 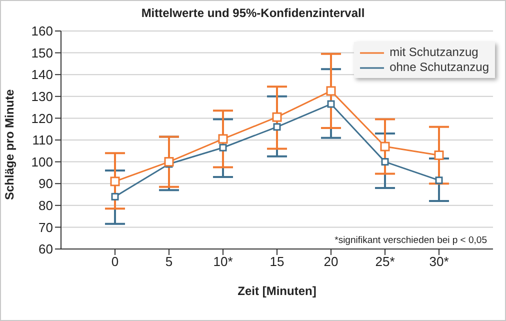 What do you see at coordinates (223, 262) in the screenshot?
I see `x-tick-label: 10*` at bounding box center [223, 262].